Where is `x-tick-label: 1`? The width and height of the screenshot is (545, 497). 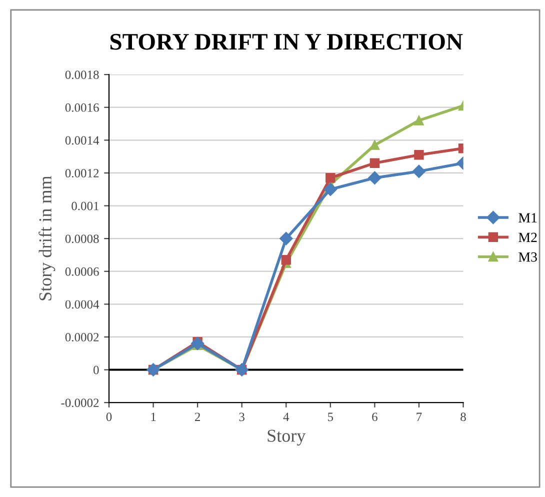 x-tick-label: 1 is located at coordinates (153, 416).